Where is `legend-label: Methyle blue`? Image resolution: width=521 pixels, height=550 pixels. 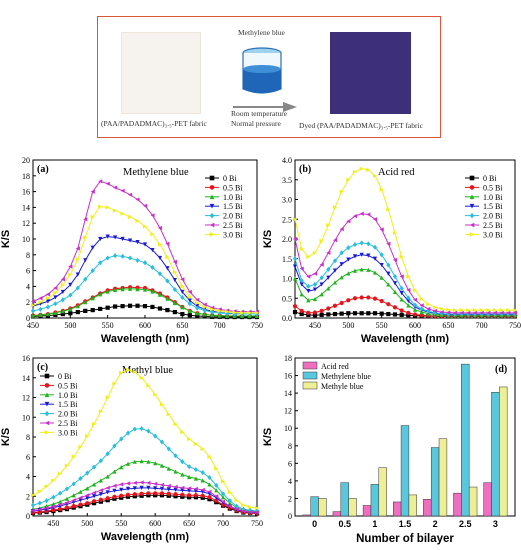
legend-label: Methyle blue is located at coordinates (342, 386).